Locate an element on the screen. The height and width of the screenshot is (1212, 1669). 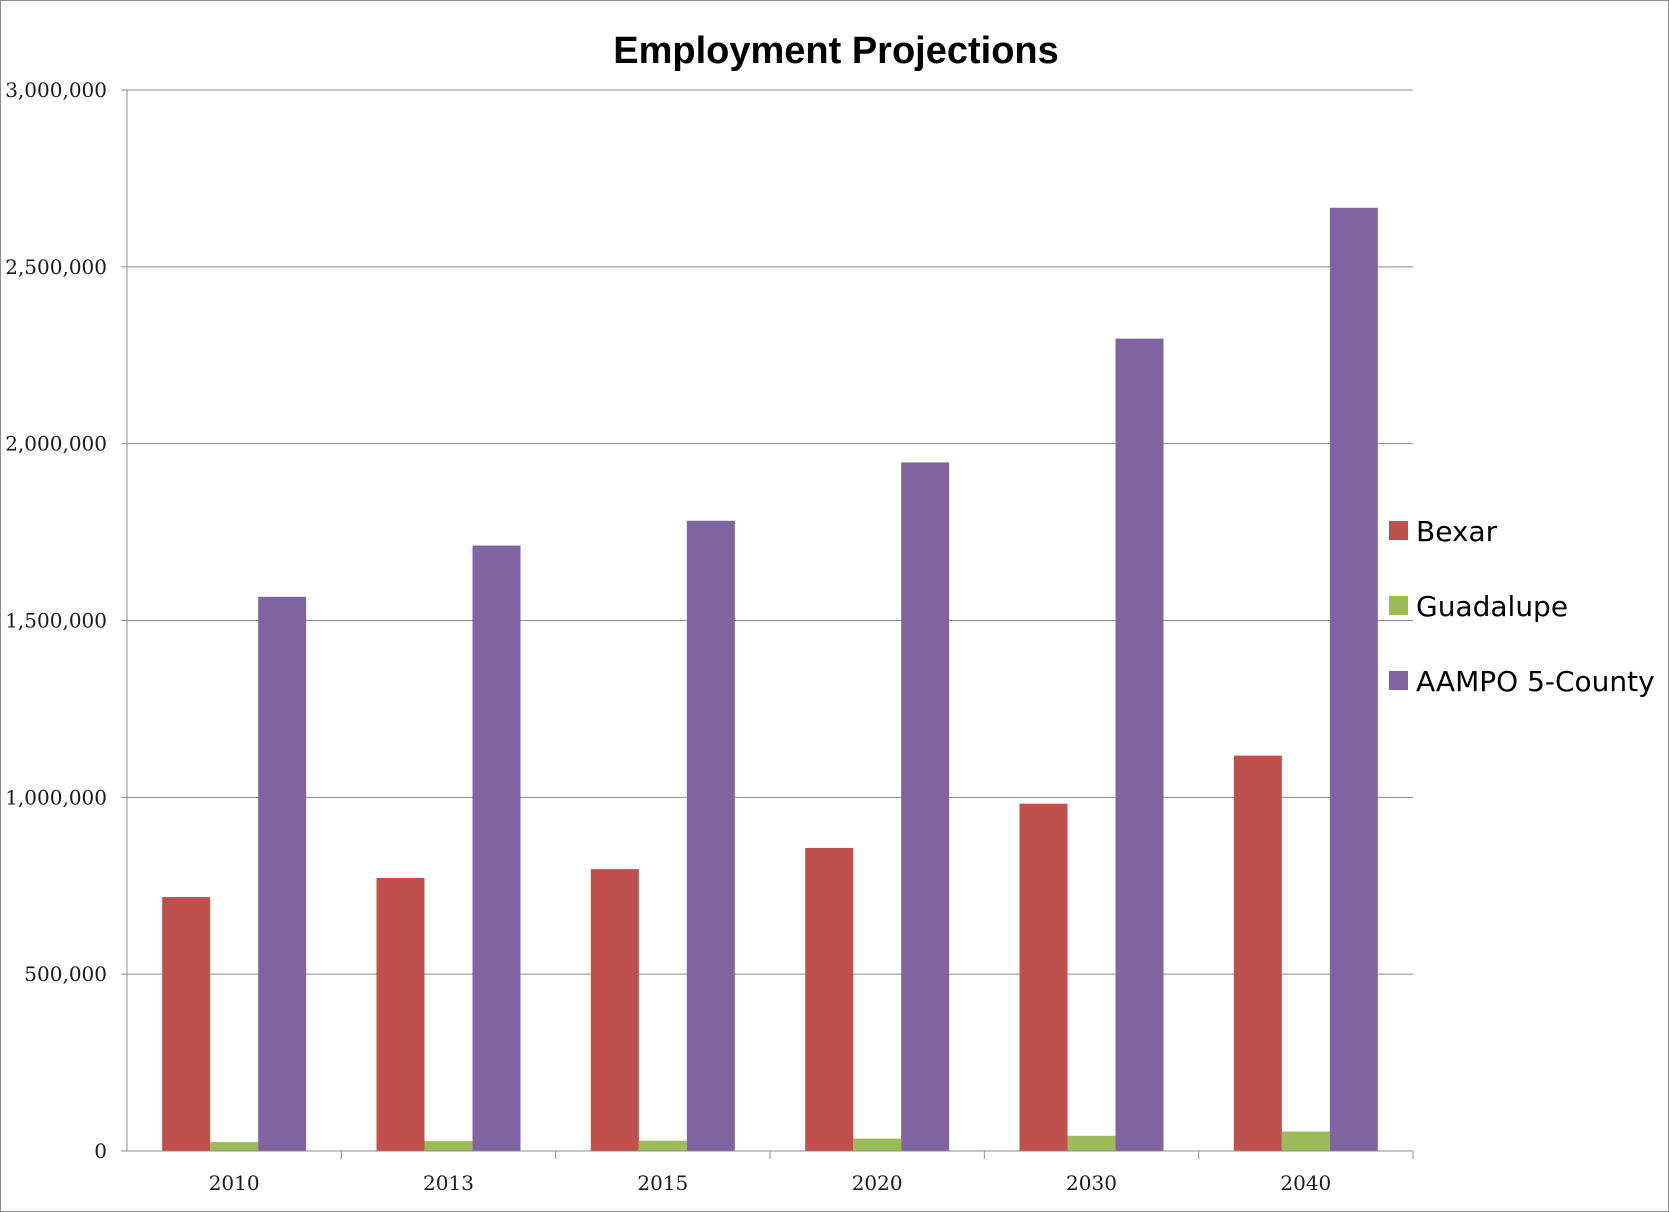
bar-aampo-5-county-2020 is located at coordinates (925, 806).